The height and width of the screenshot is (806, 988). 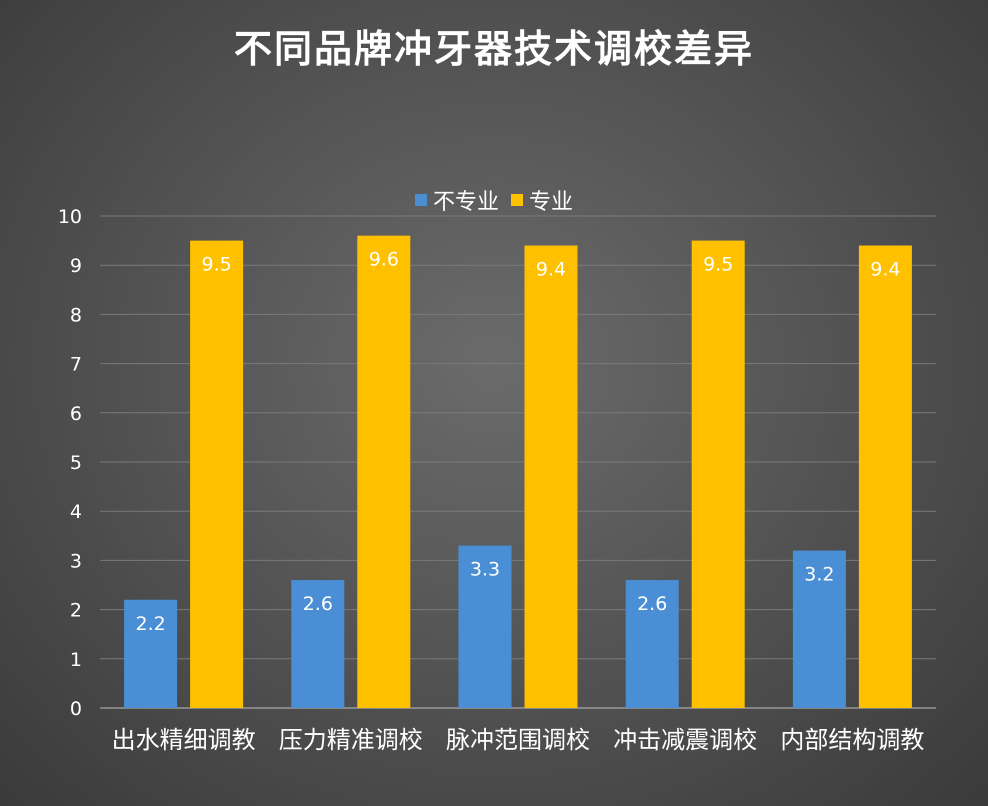 What do you see at coordinates (76, 611) in the screenshot?
I see `y-tick-label: 2` at bounding box center [76, 611].